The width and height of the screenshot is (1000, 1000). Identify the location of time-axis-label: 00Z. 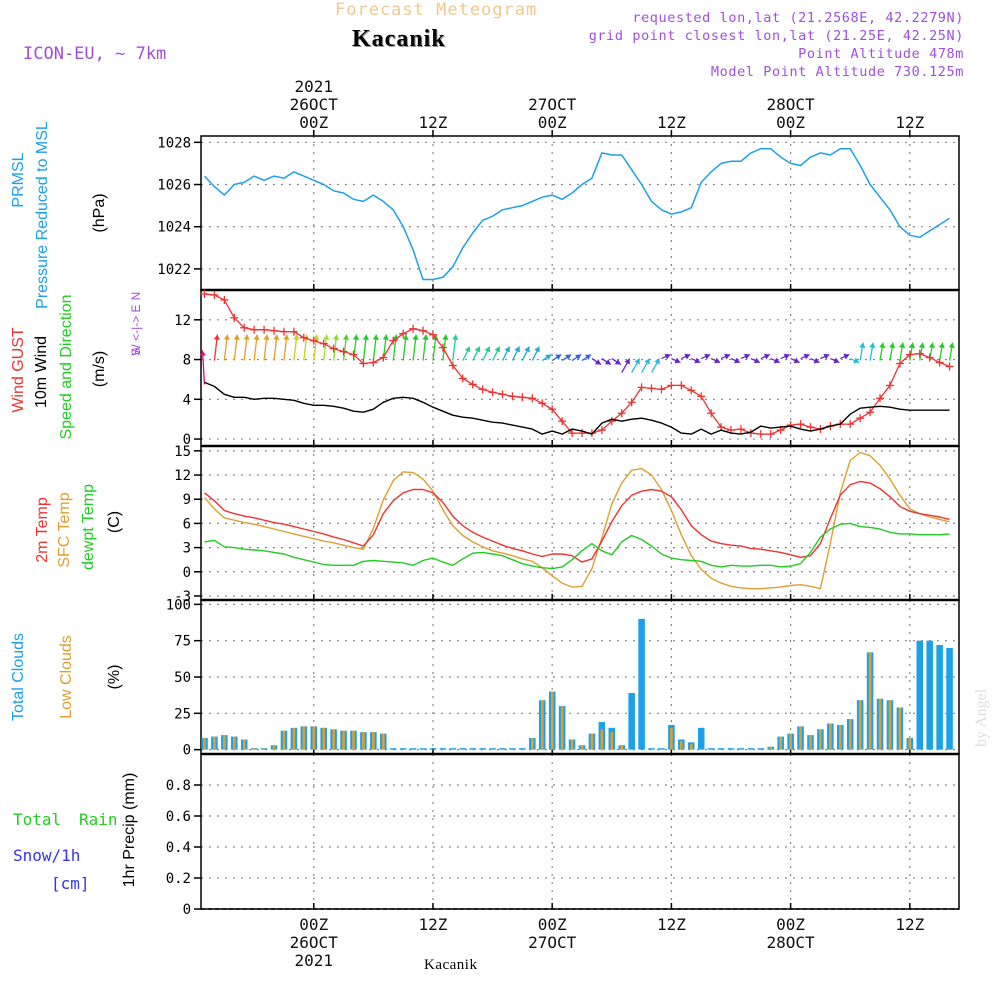
(790, 924).